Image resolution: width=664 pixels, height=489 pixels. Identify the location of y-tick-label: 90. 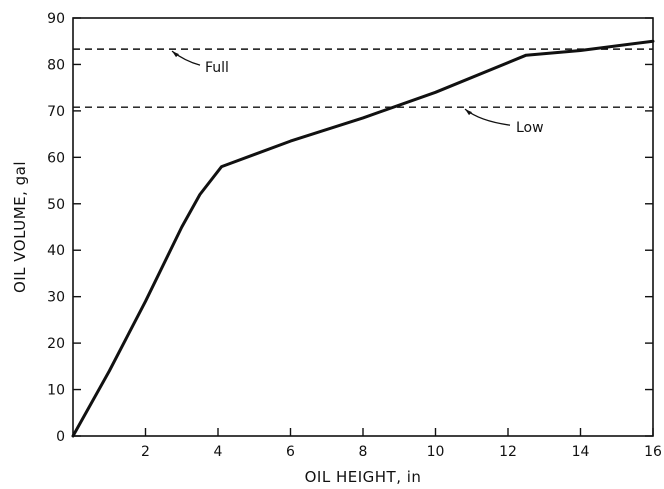
(56, 19).